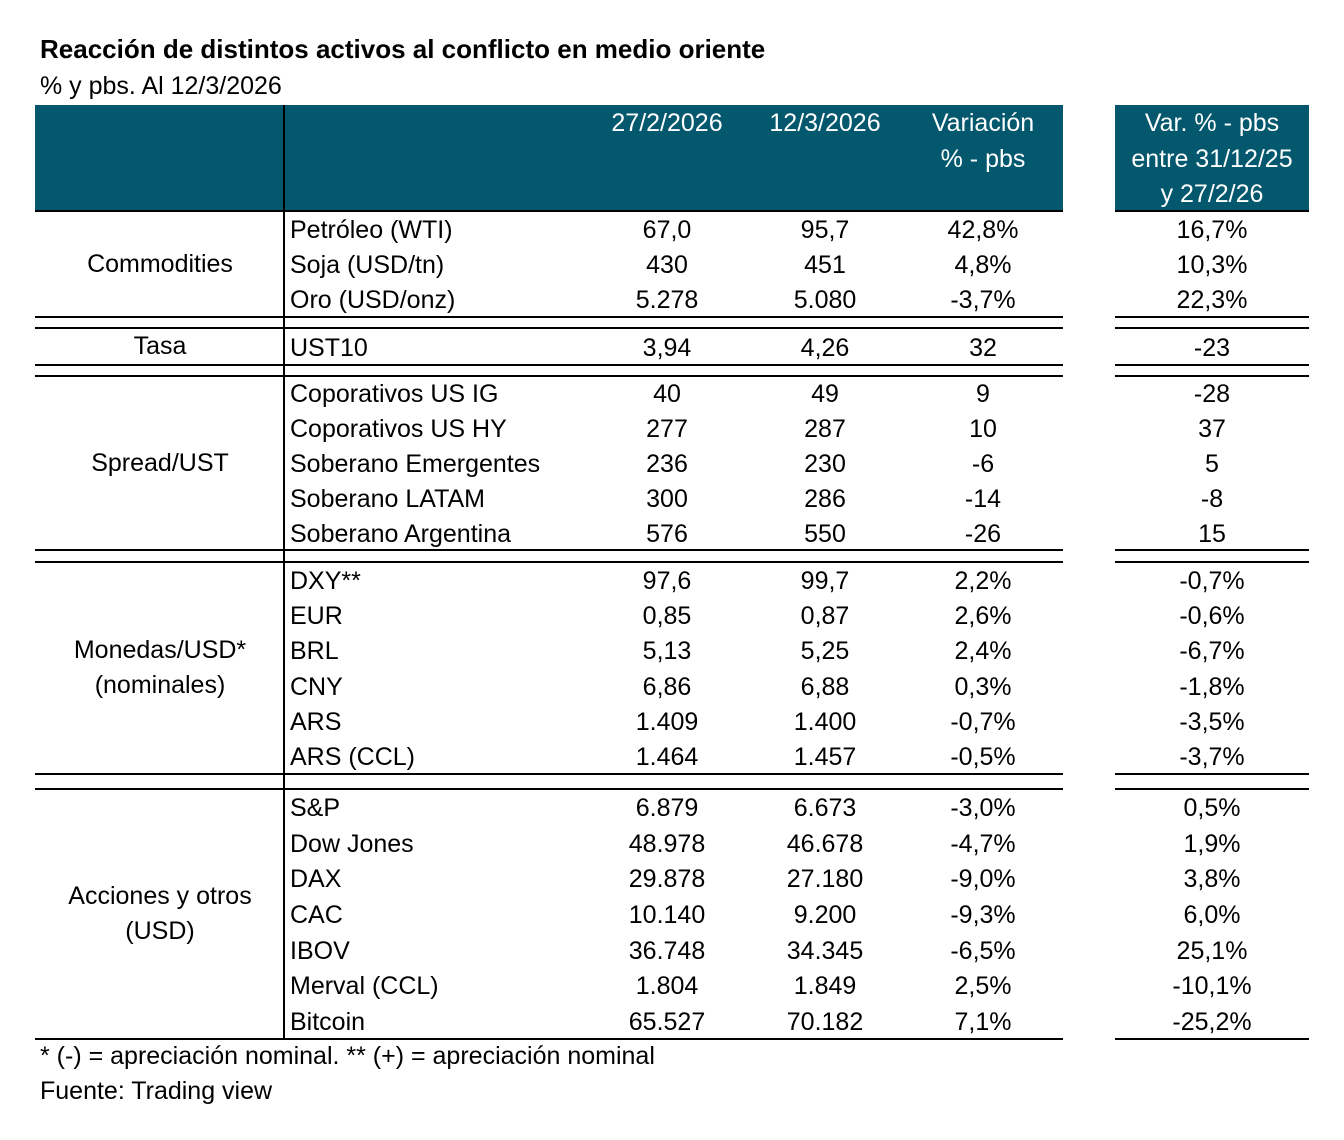  Describe the element at coordinates (367, 265) in the screenshot. I see `row-label: Soja (USD/tn)` at that location.